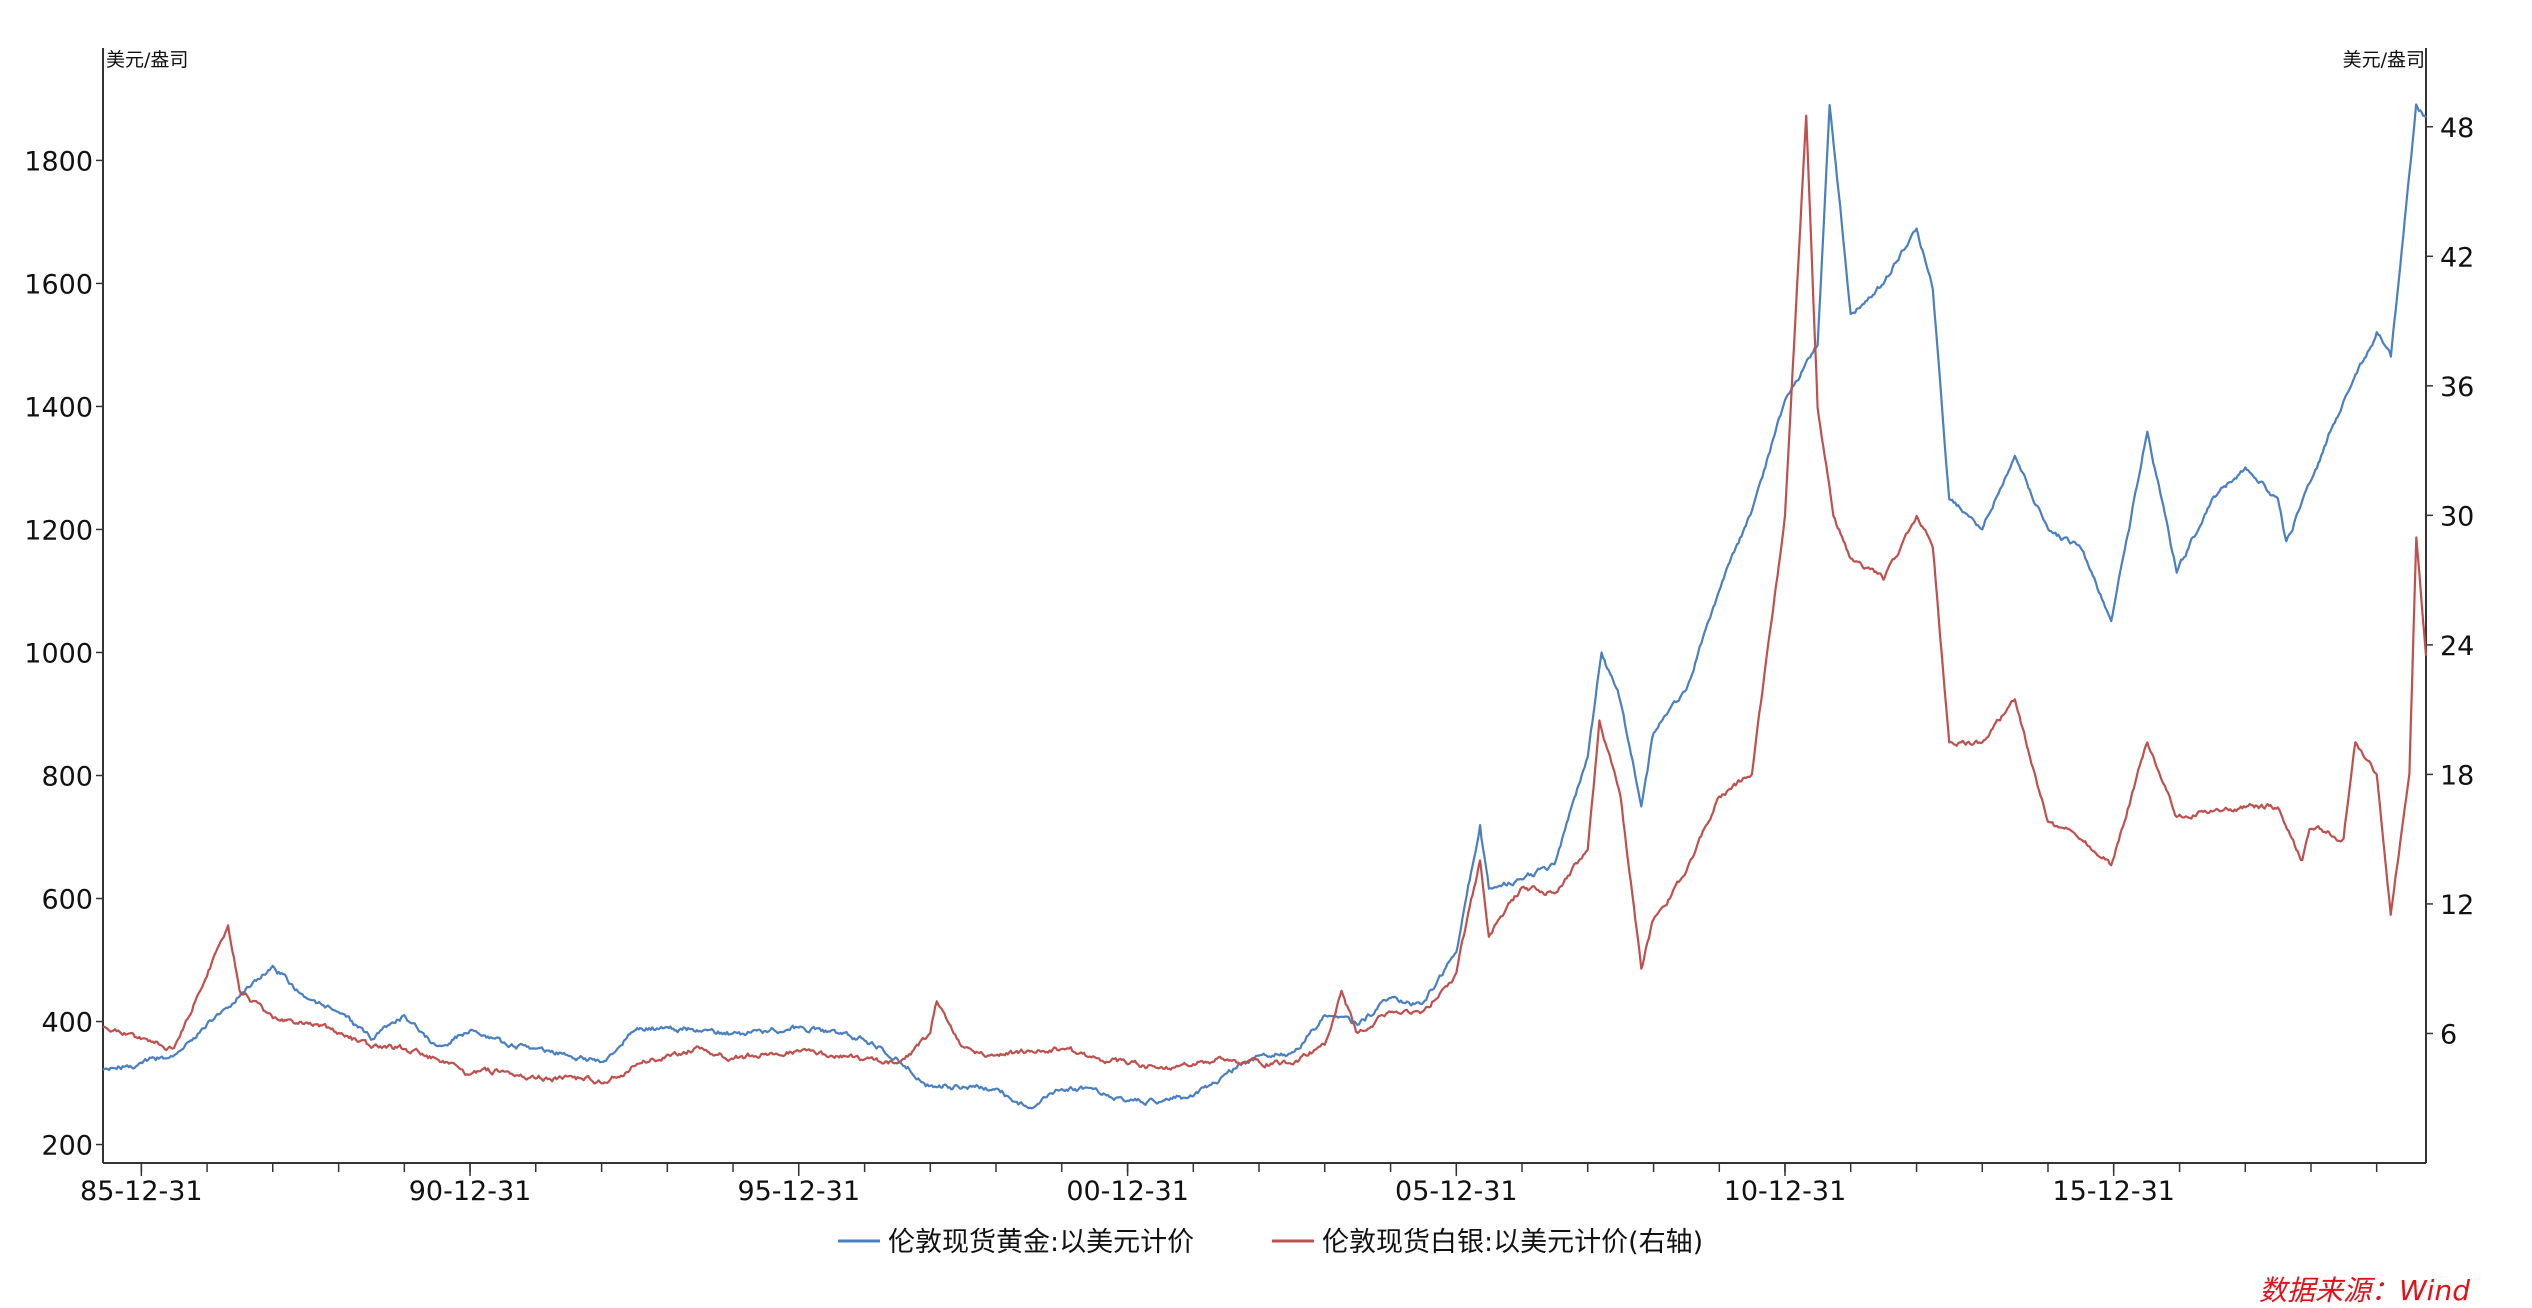  Describe the element at coordinates (67, 900) in the screenshot. I see `y-left-tick-label: 600` at that location.